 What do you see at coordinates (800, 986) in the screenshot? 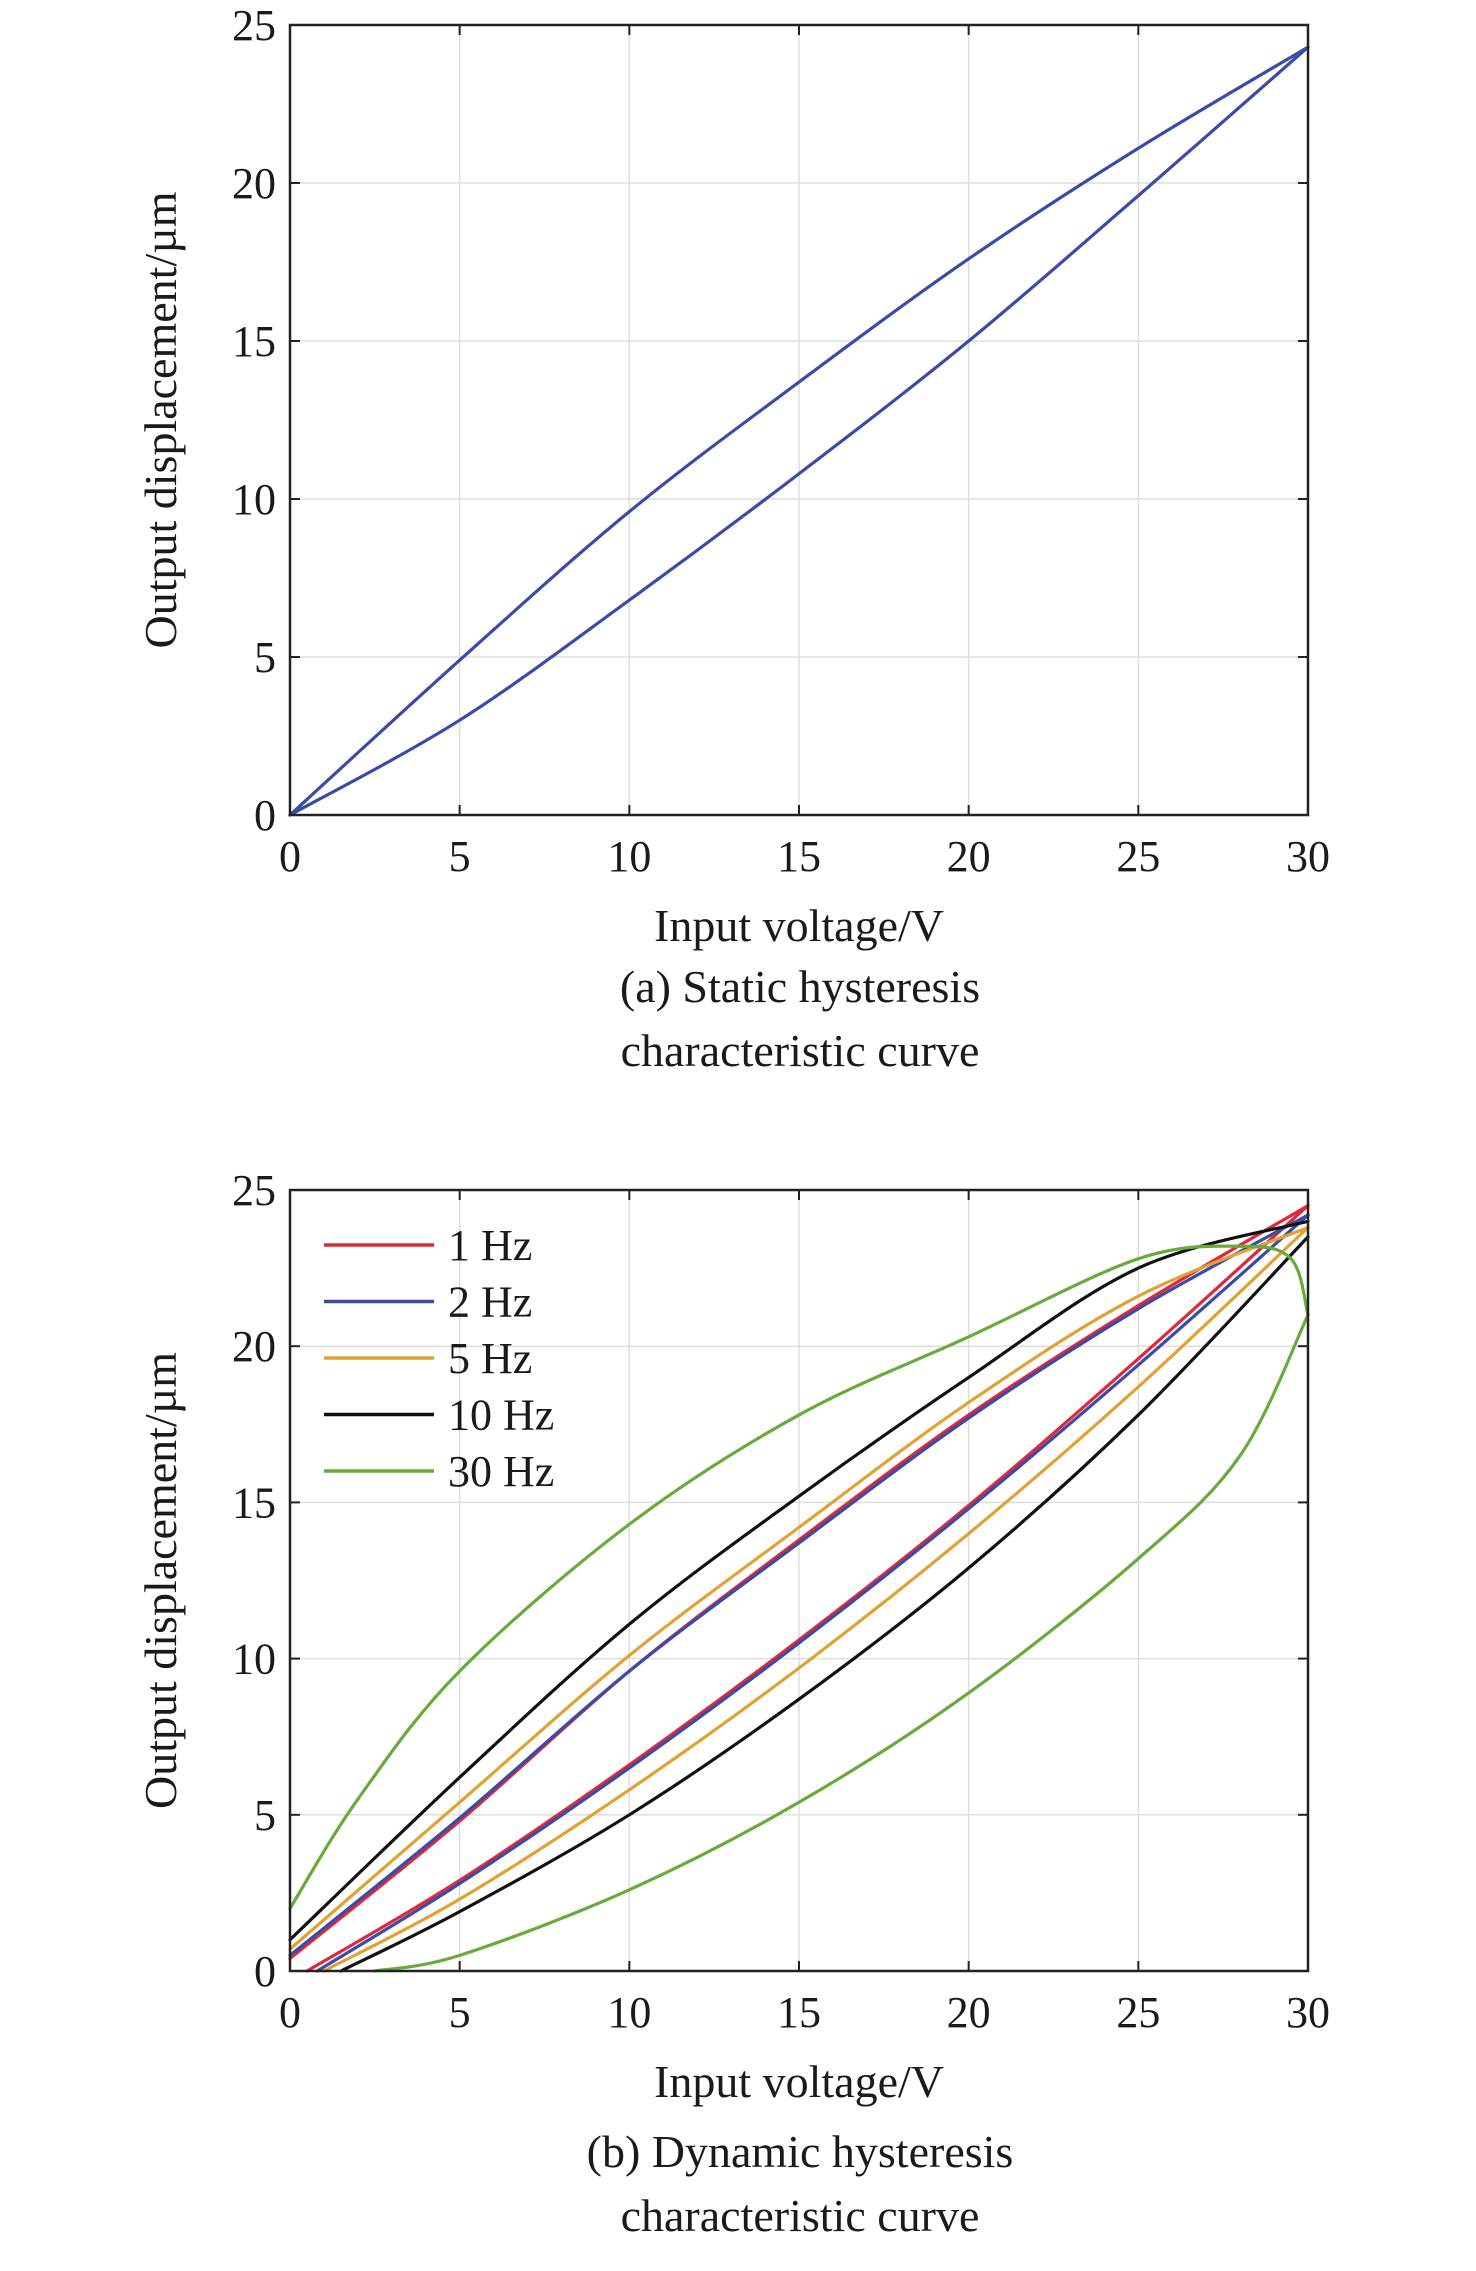
I see `caption-a-line1: (a) Static hysteresis` at bounding box center [800, 986].